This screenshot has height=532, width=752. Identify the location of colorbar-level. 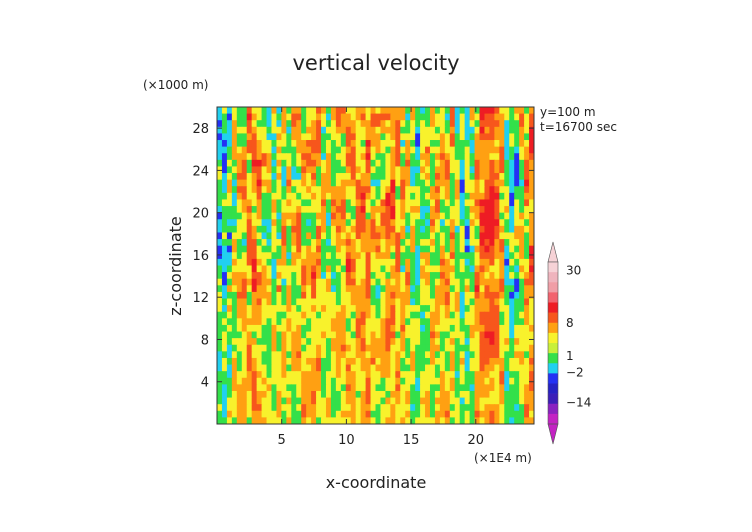
(553, 318).